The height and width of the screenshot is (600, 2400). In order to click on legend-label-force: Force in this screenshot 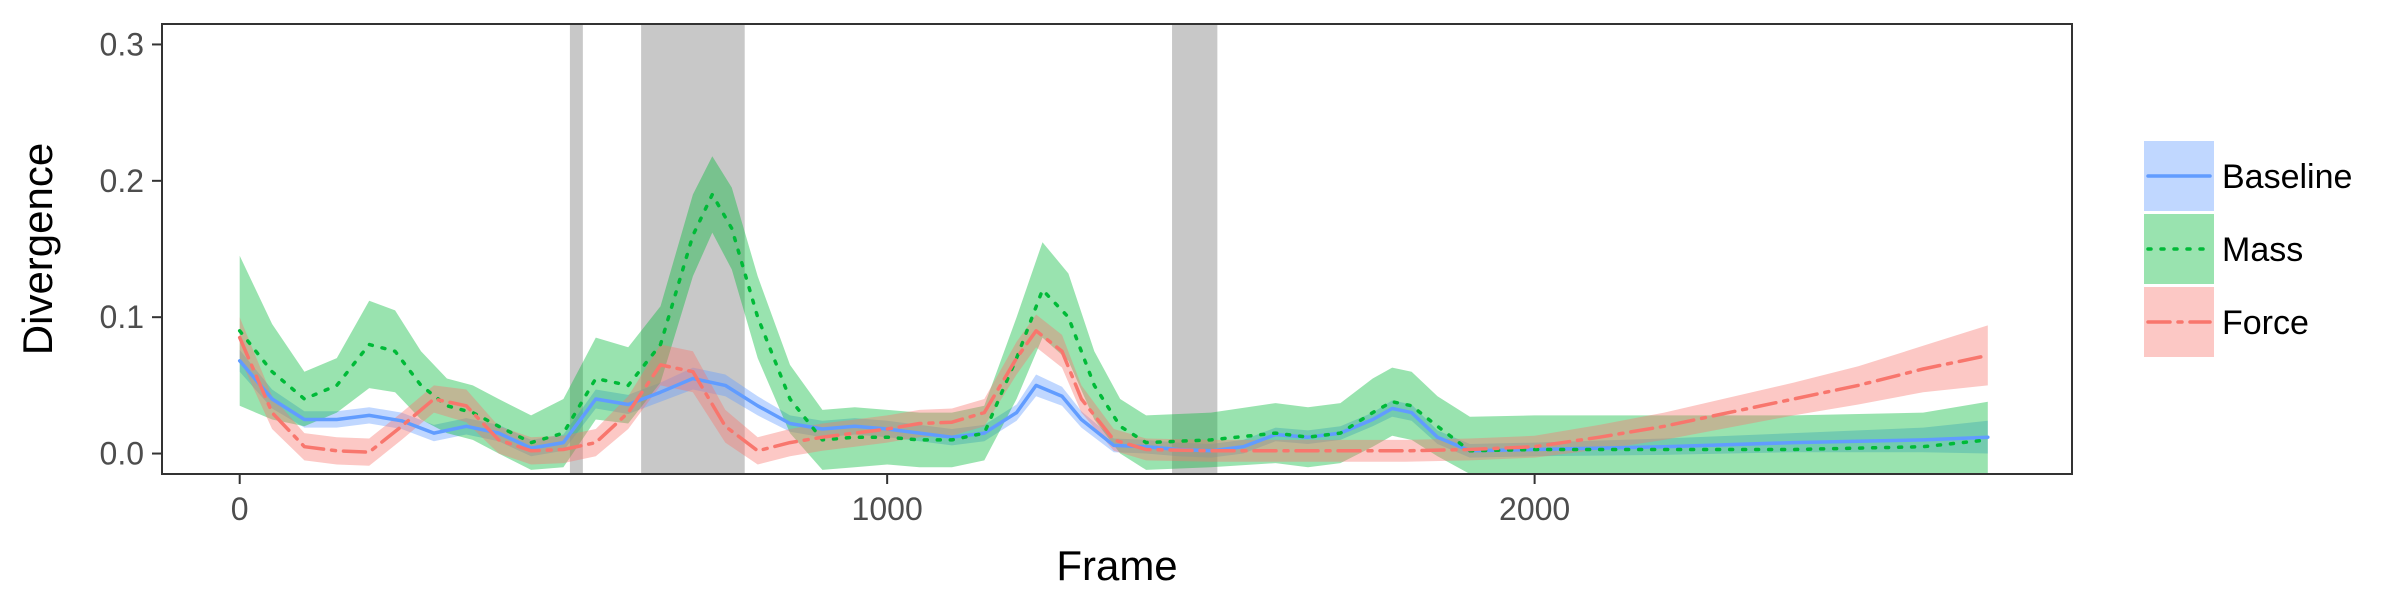, I will do `click(2265, 323)`.